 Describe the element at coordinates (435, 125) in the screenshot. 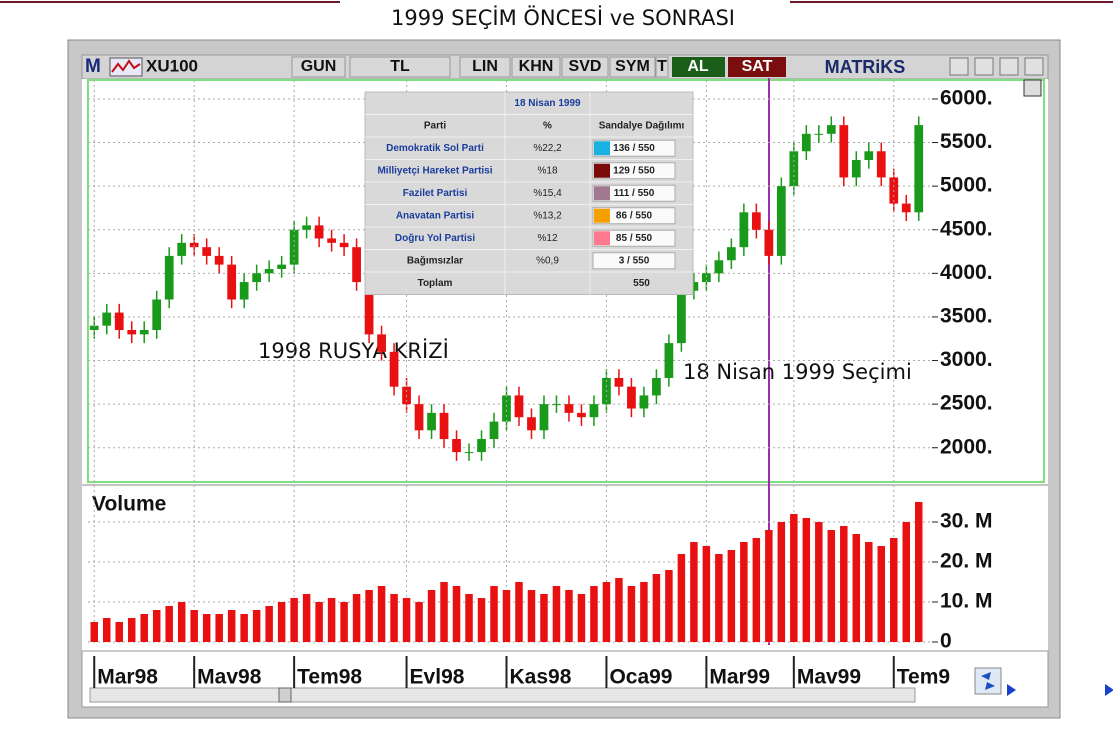

I see `table-header: Parti` at that location.